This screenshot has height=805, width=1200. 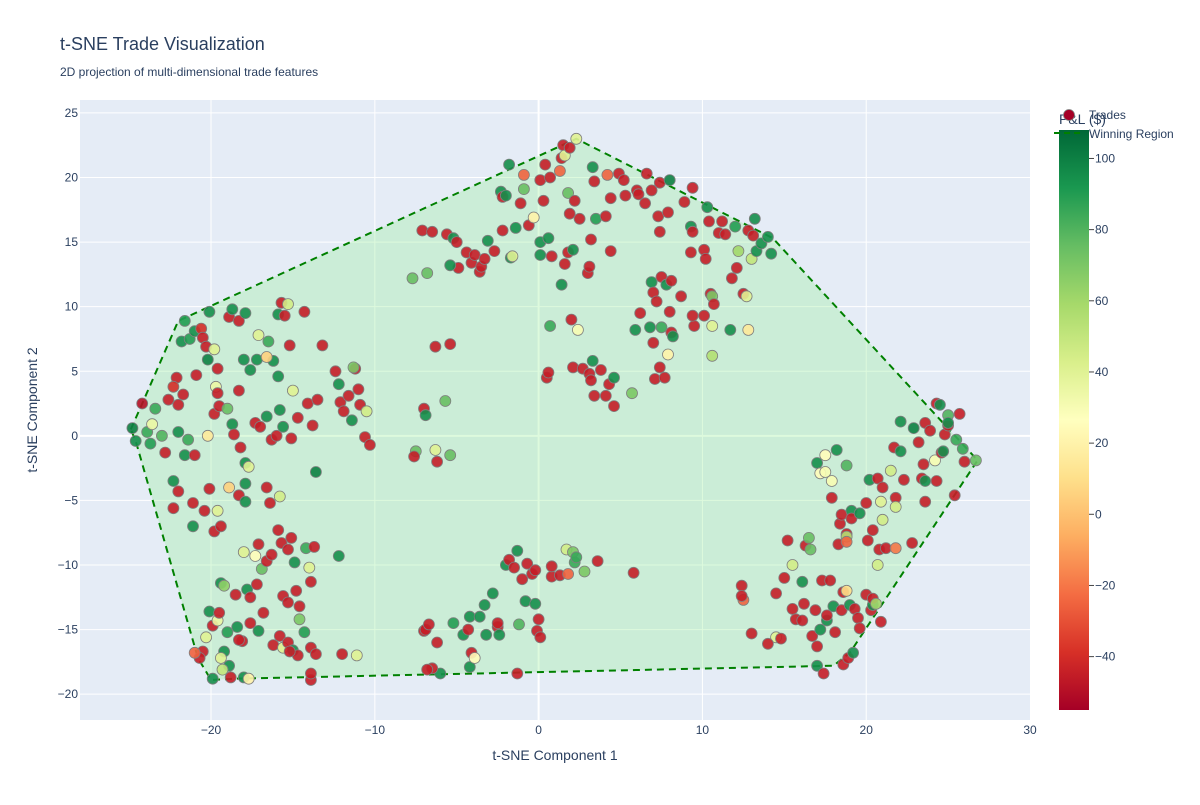 I want to click on legend-winning-region-label: Winning Region, so click(x=1131, y=134).